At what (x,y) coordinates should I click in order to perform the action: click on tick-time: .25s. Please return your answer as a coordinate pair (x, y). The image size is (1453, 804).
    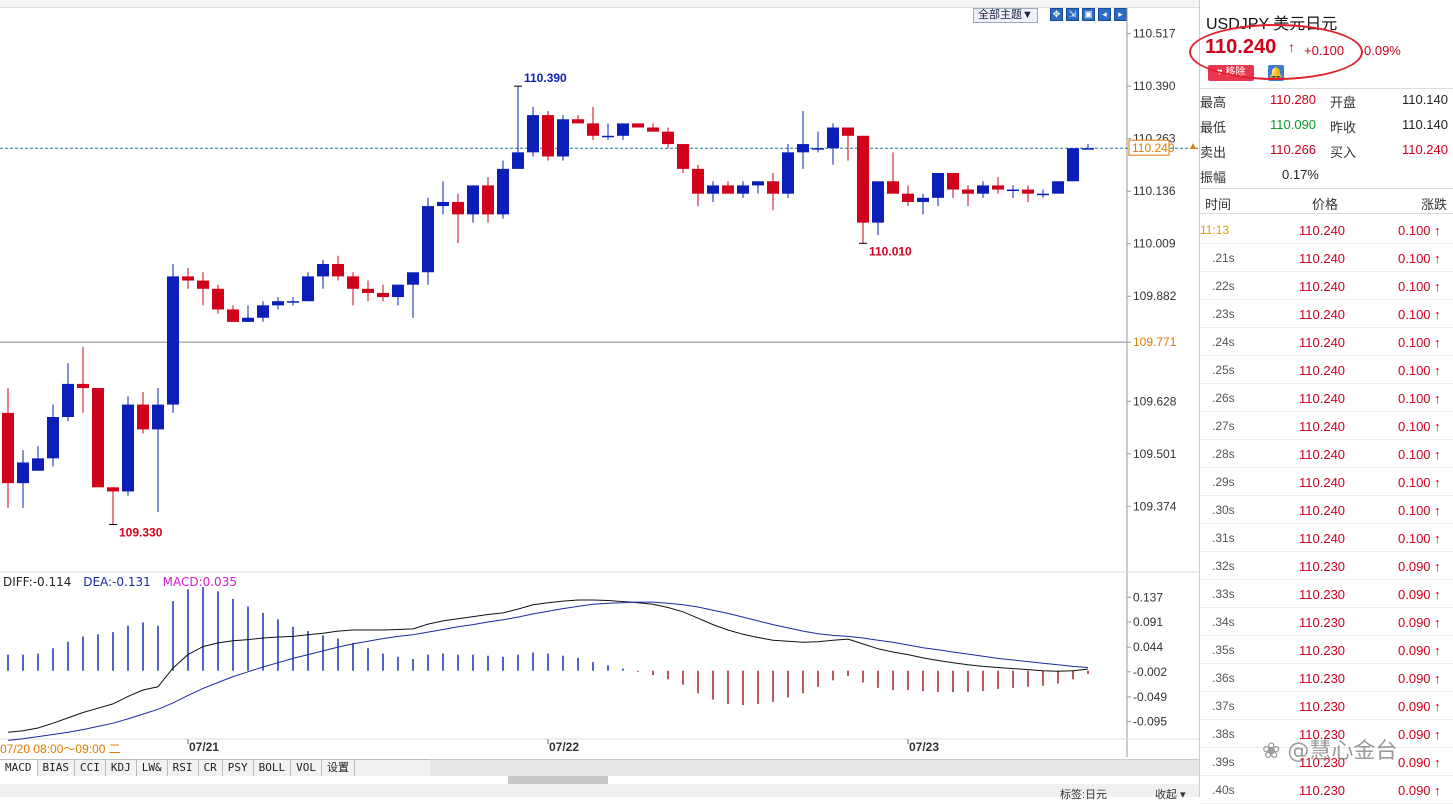
    Looking at the image, I should click on (1223, 370).